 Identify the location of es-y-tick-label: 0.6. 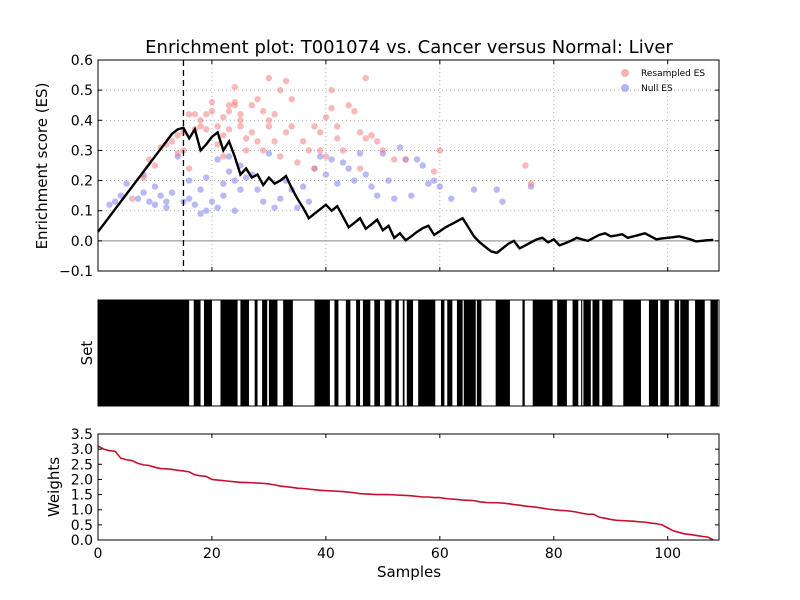
(82, 61).